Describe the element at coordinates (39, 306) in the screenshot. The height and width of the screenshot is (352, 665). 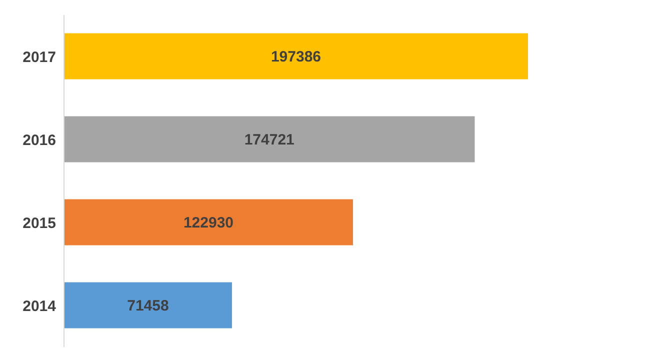
I see `y-tick-label: 2014` at that location.